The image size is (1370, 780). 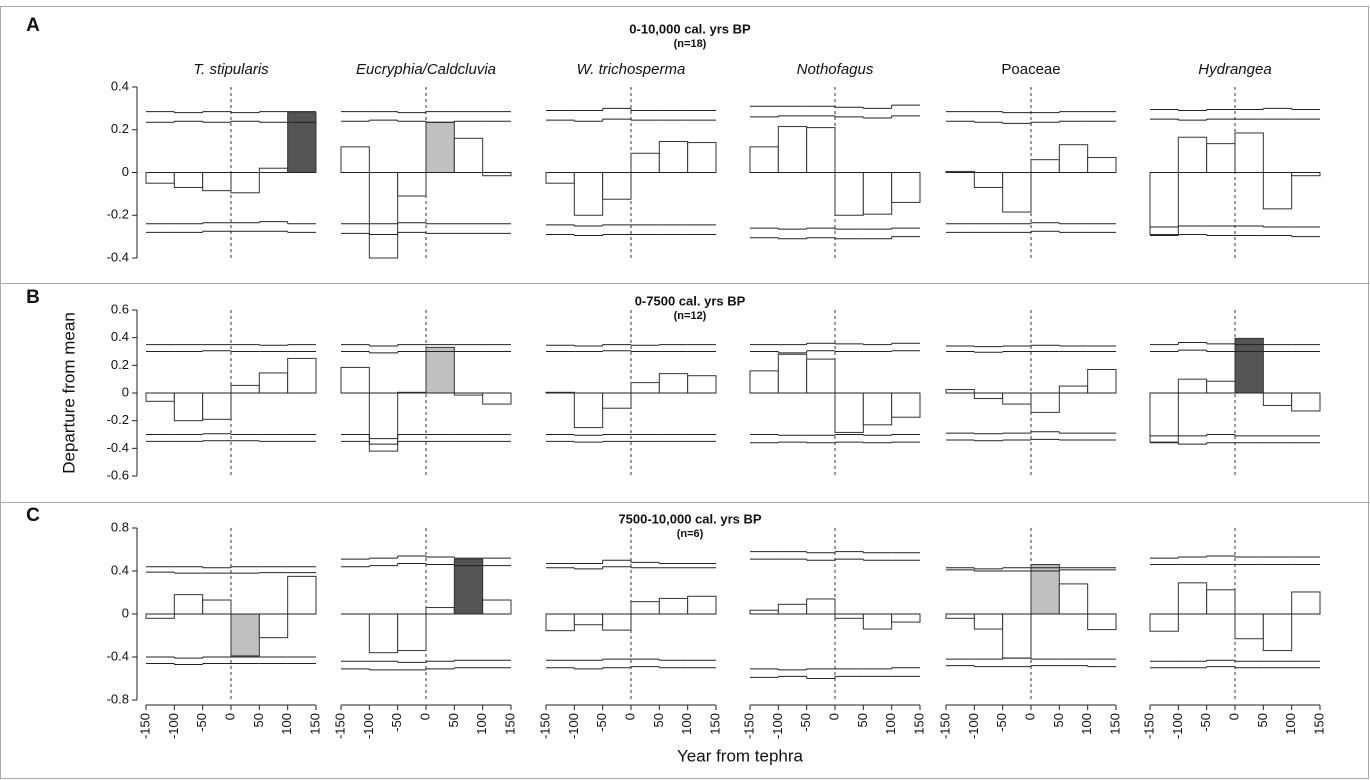 I want to click on y-axis-label: Departure from mean, so click(x=68, y=393).